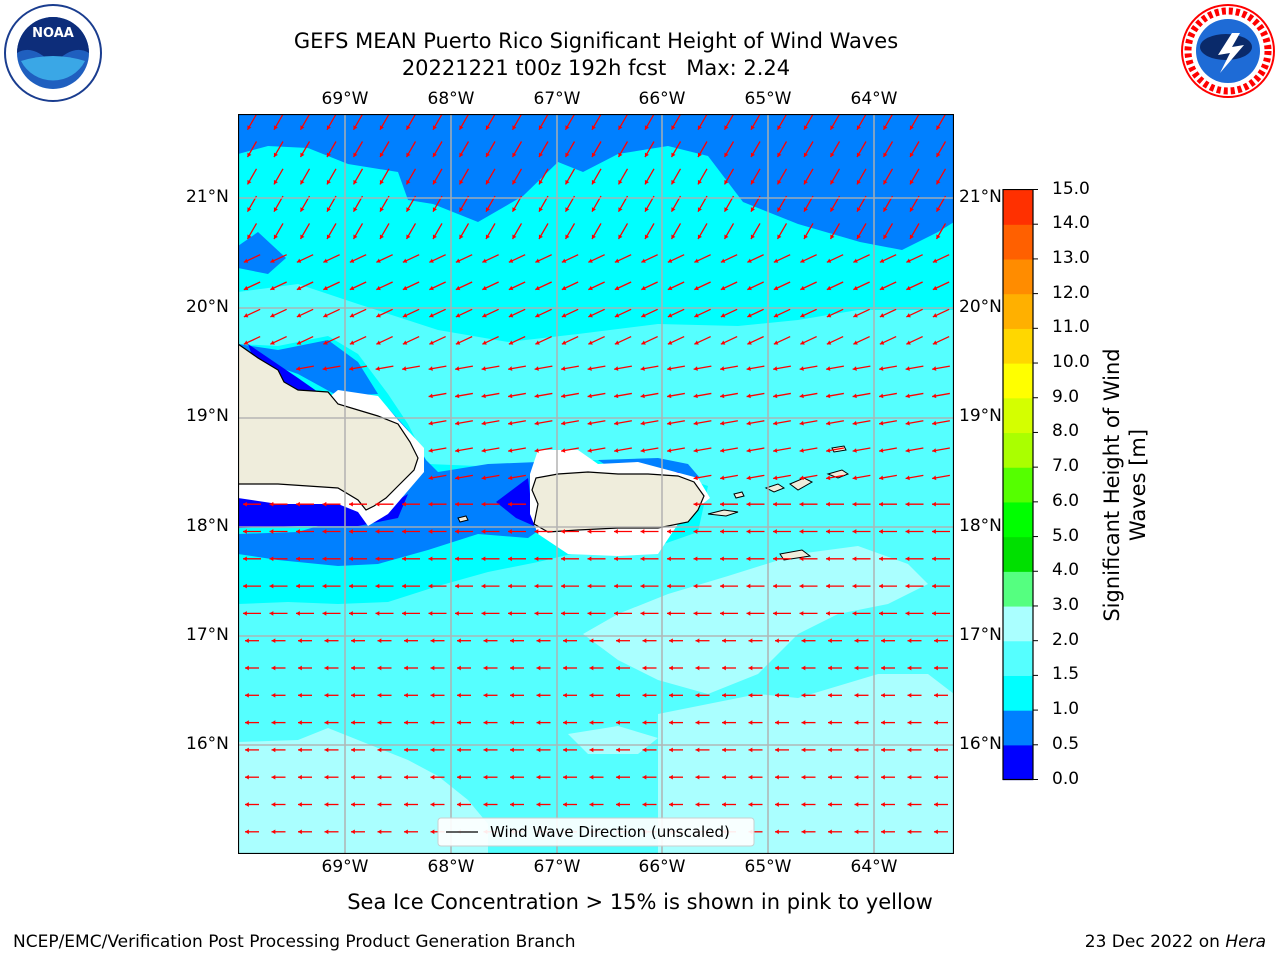 Image resolution: width=1280 pixels, height=960 pixels. What do you see at coordinates (1066, 396) in the screenshot?
I see `colorbar-tick-label: 9.0` at bounding box center [1066, 396].